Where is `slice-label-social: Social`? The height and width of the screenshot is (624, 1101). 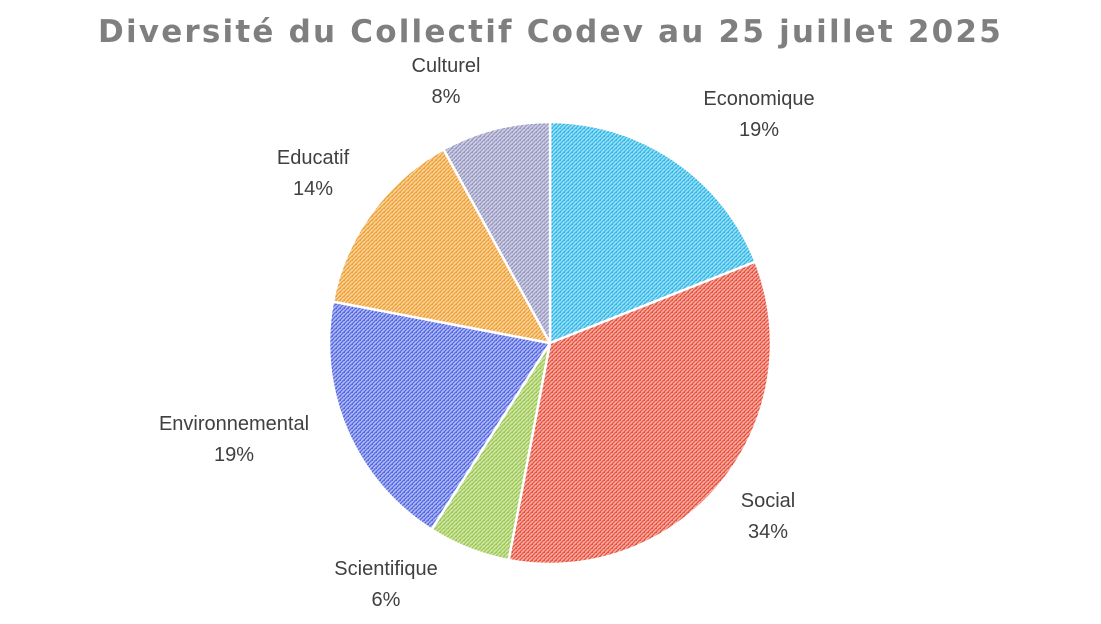
slice-label-social: Social is located at coordinates (768, 501).